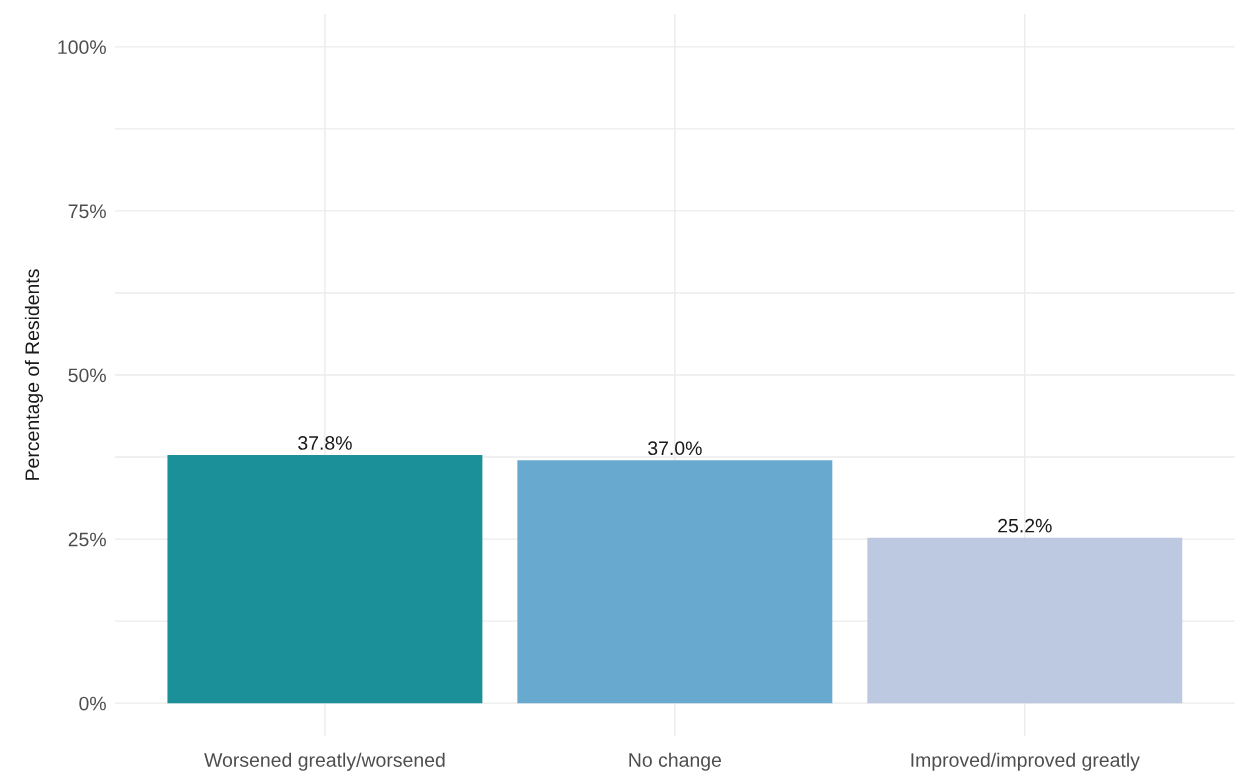 The height and width of the screenshot is (778, 1236). I want to click on x-tick-label: Worsened greatly/worsened, so click(324, 761).